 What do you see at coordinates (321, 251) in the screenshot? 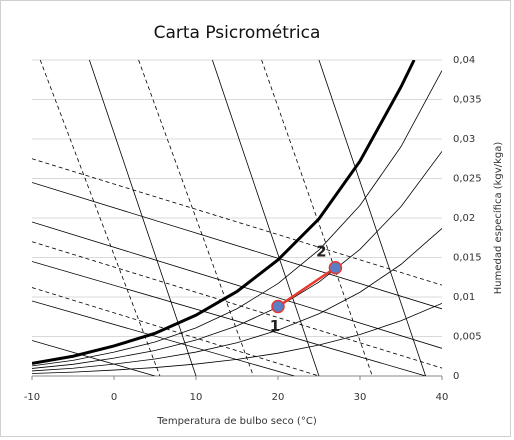
I see `point-label: 2` at bounding box center [321, 251].